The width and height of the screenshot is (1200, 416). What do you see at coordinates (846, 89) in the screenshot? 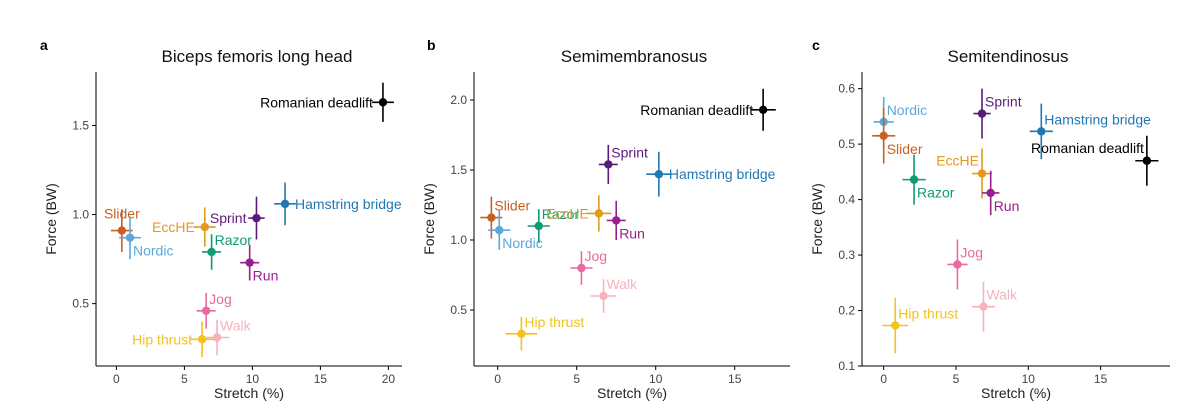
I see `y-tick-label: 0.6` at bounding box center [846, 89].